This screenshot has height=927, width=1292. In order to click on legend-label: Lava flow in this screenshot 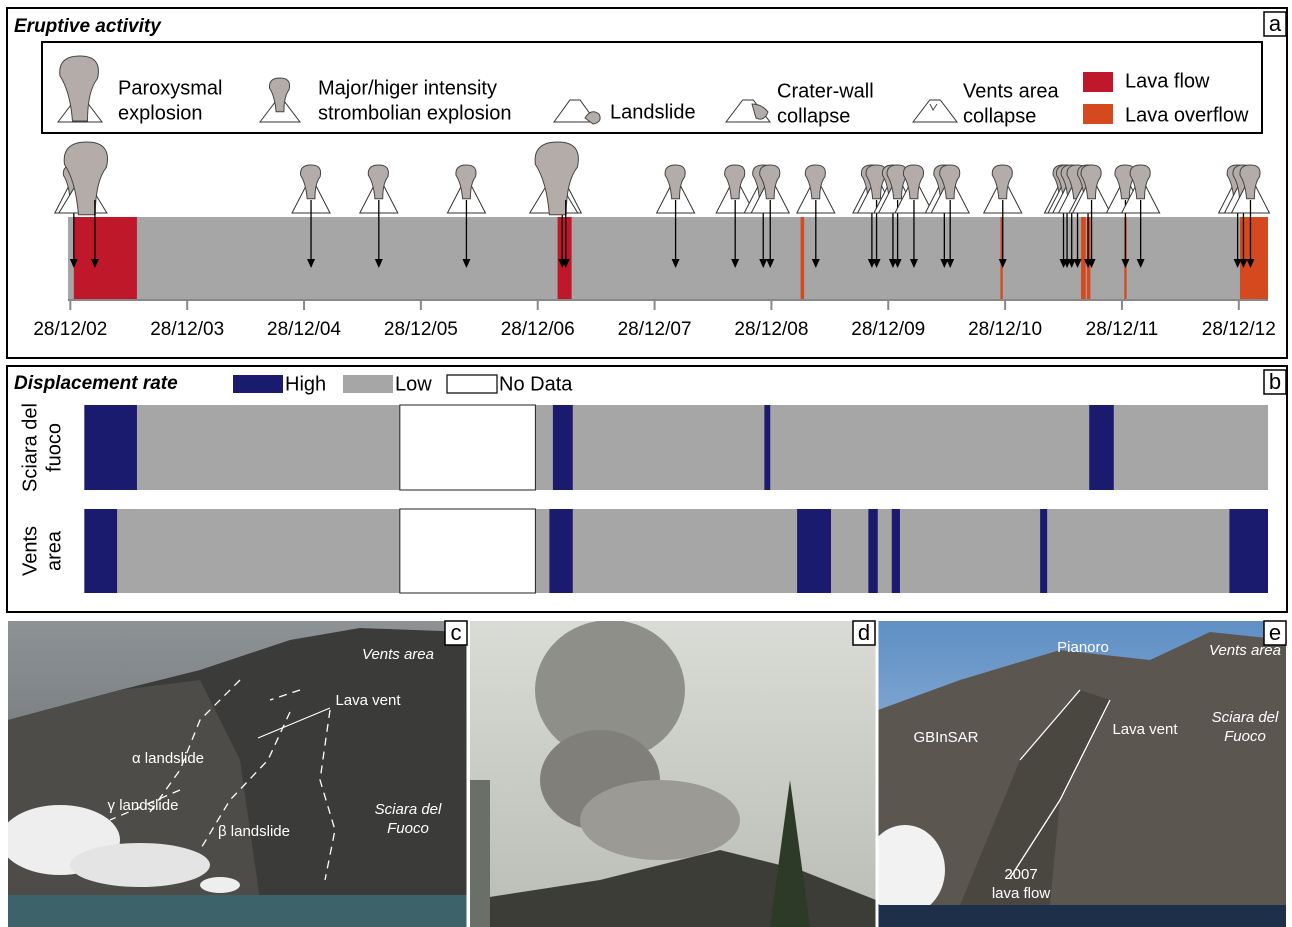, I will do `click(1167, 81)`.